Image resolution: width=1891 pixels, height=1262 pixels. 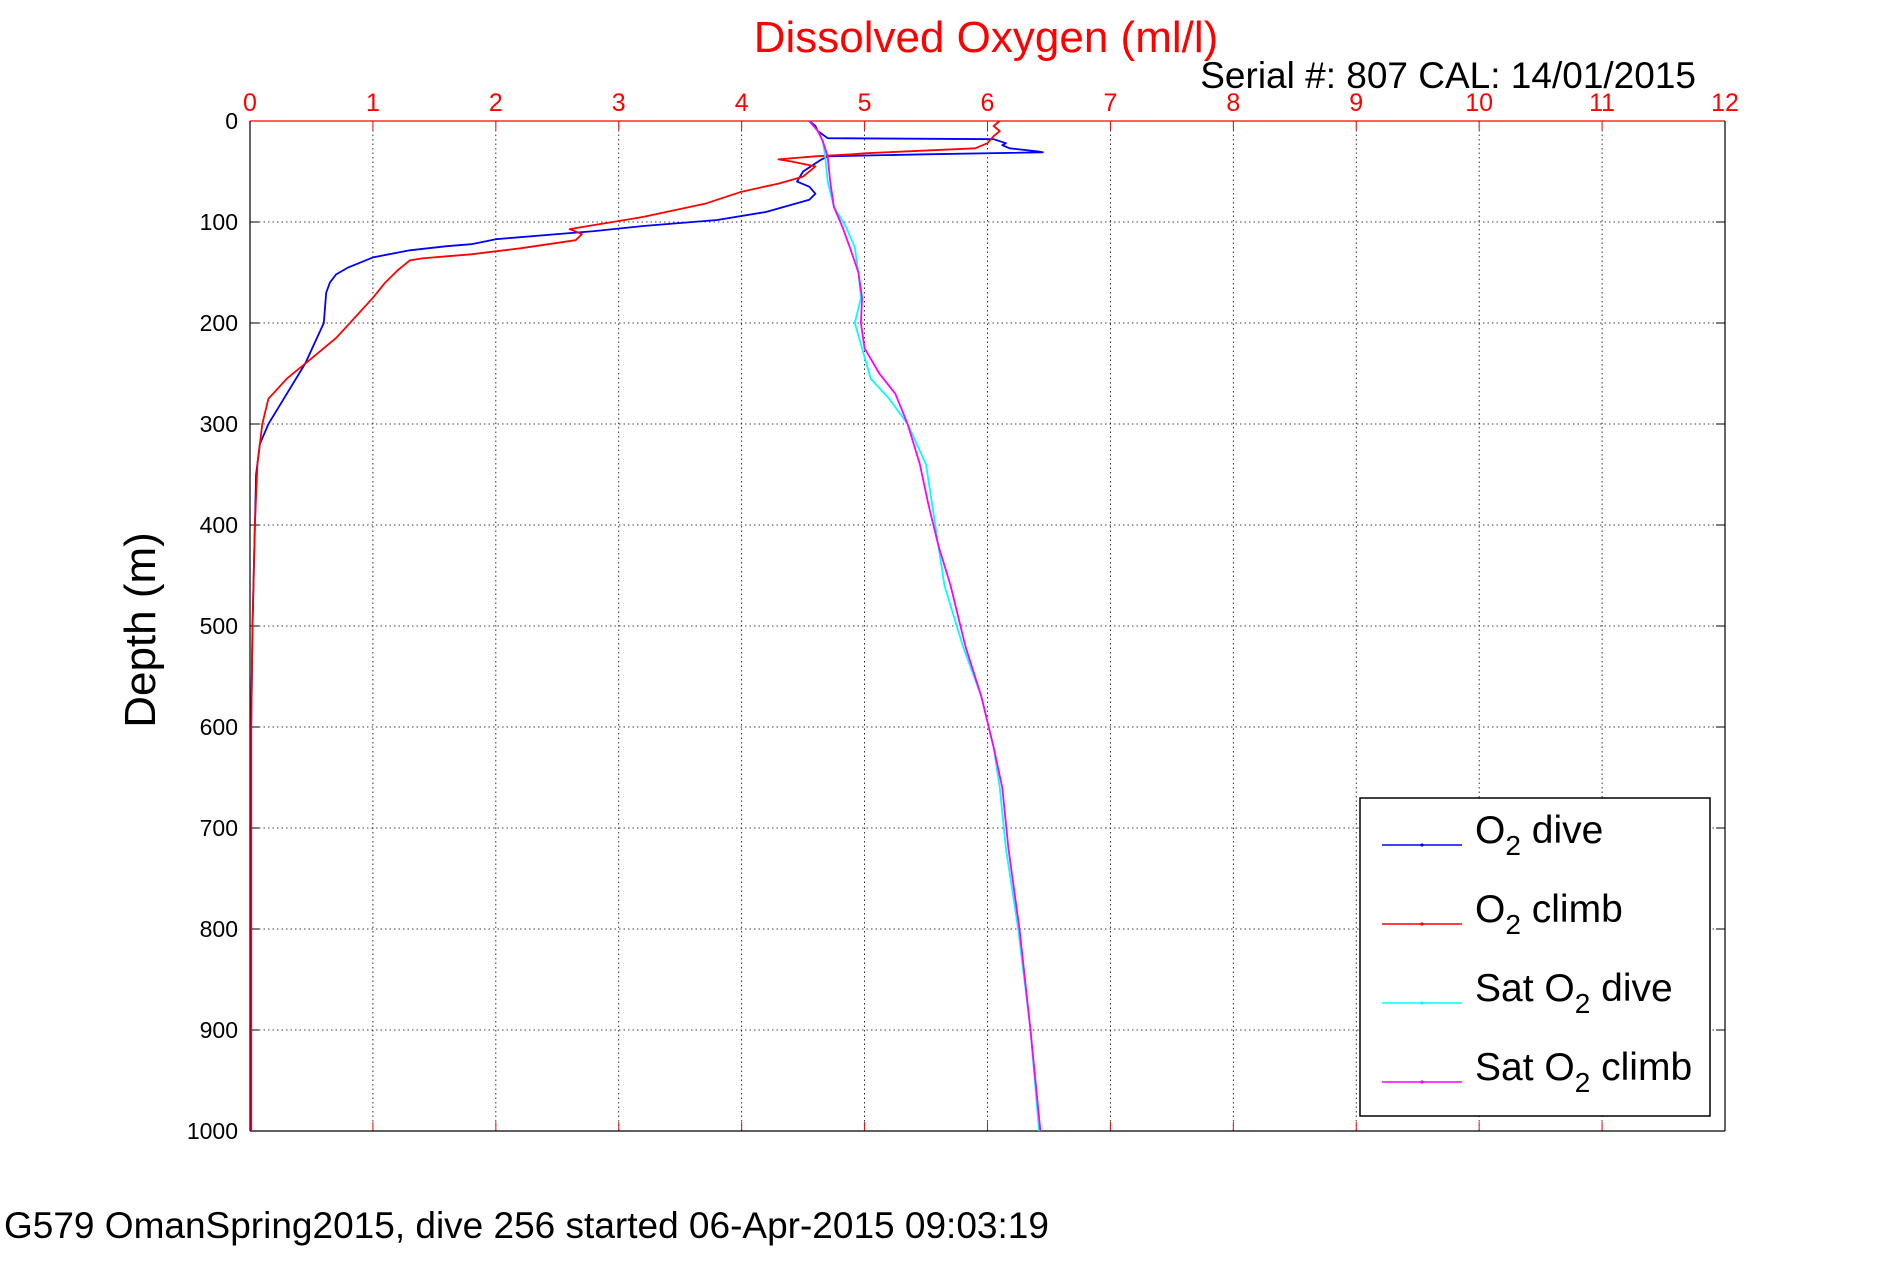 I want to click on x-tick-label: 9, so click(x=1356, y=103).